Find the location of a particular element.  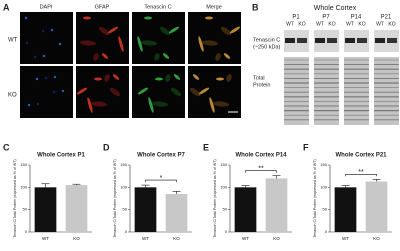

panel-letter: E is located at coordinates (206, 147).